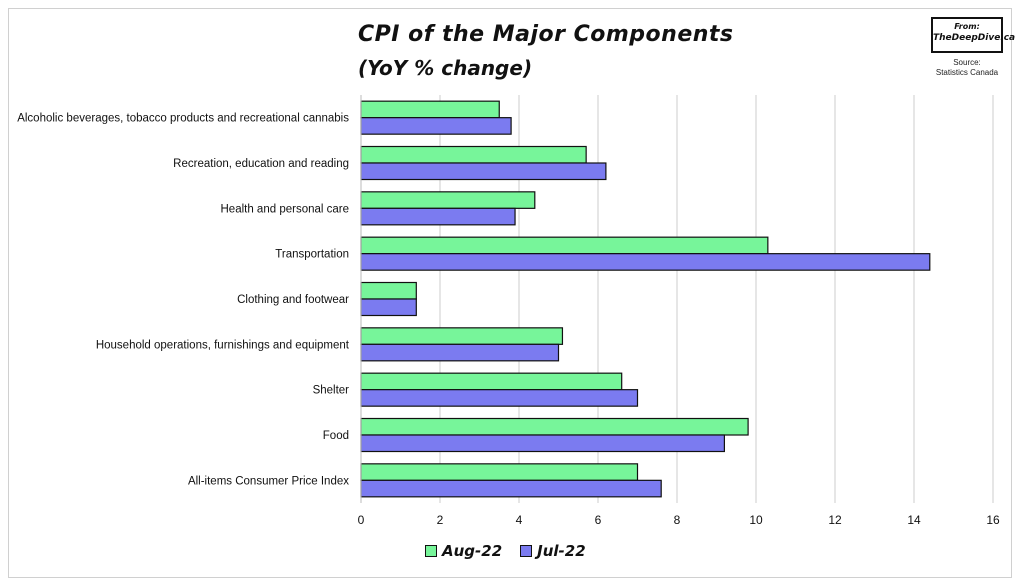 This screenshot has height=588, width=1024. What do you see at coordinates (835, 520) in the screenshot?
I see `x-tick-label: 12` at bounding box center [835, 520].